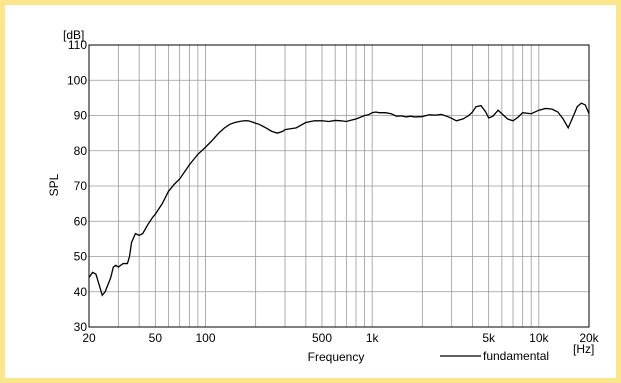 The height and width of the screenshot is (383, 621). What do you see at coordinates (77, 80) in the screenshot?
I see `y-tick-label: 100` at bounding box center [77, 80].